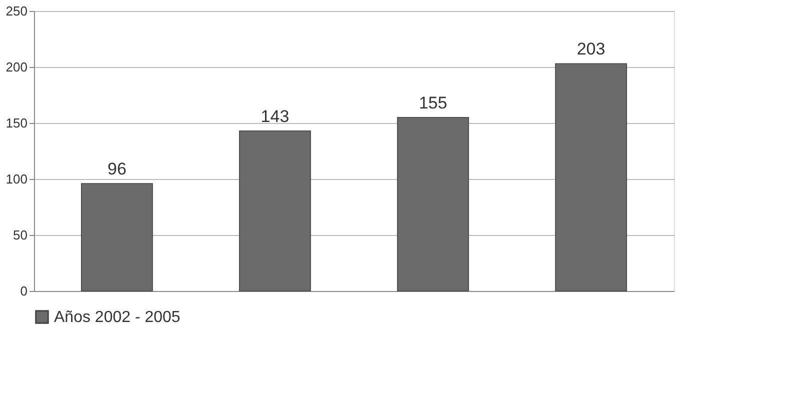  What do you see at coordinates (433, 102) in the screenshot?
I see `data-label: 155` at bounding box center [433, 102].